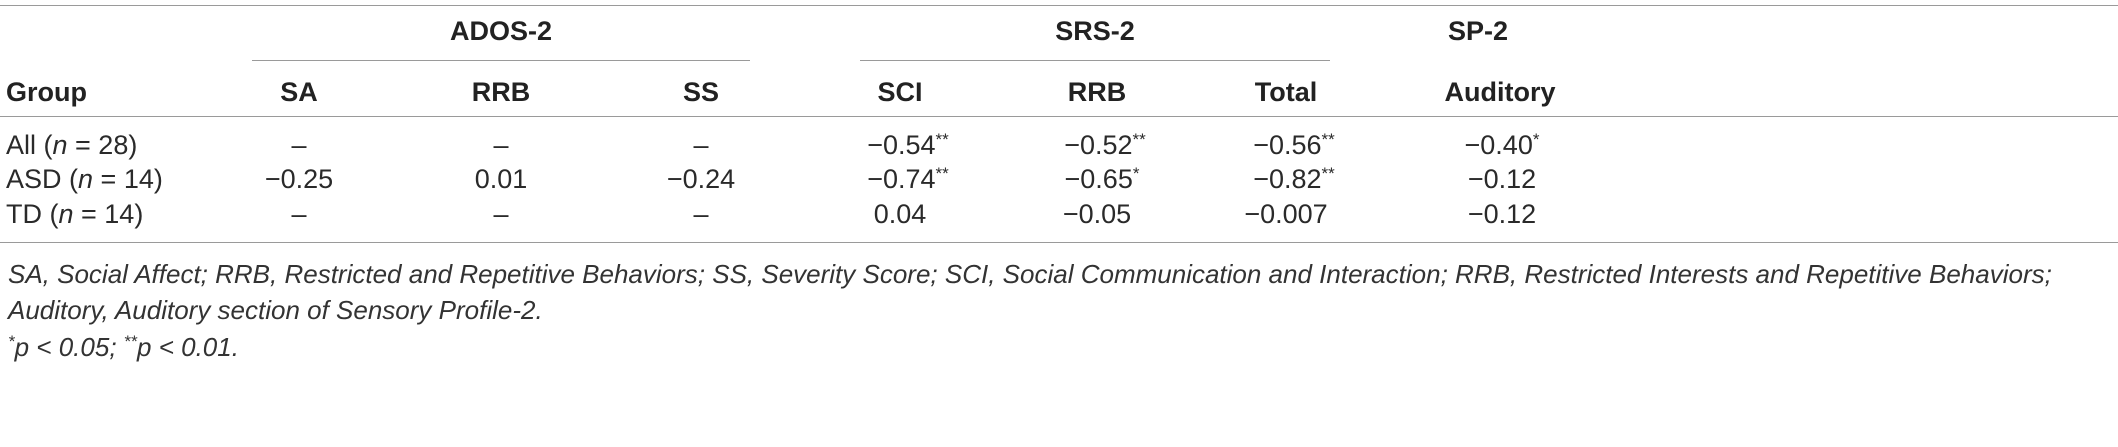 The height and width of the screenshot is (447, 2118). I want to click on cell-all-total: −0.56**, so click(1294, 145).